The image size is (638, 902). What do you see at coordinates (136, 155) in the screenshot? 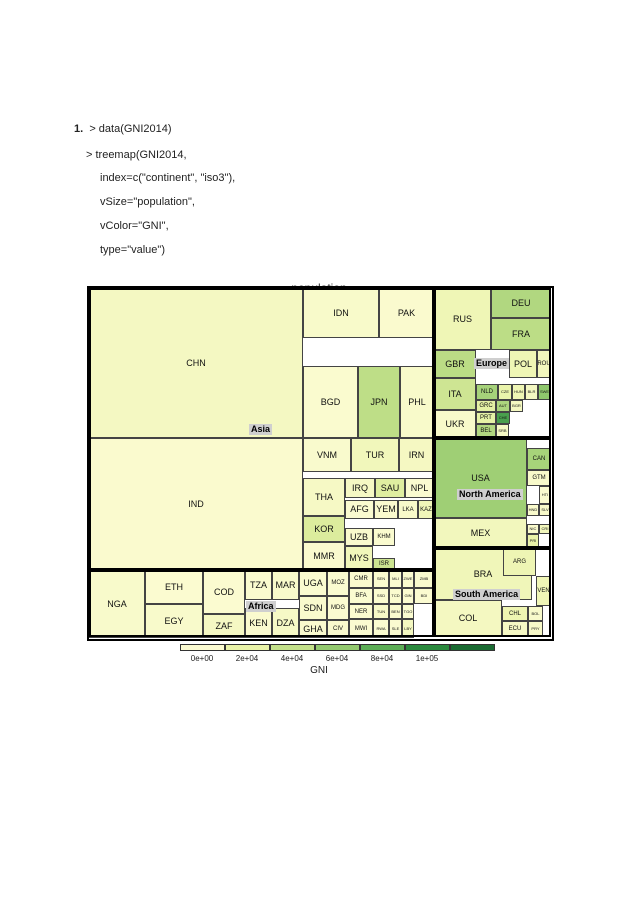
I see `code-line-2: > treemap(GNI2014,` at bounding box center [136, 155].